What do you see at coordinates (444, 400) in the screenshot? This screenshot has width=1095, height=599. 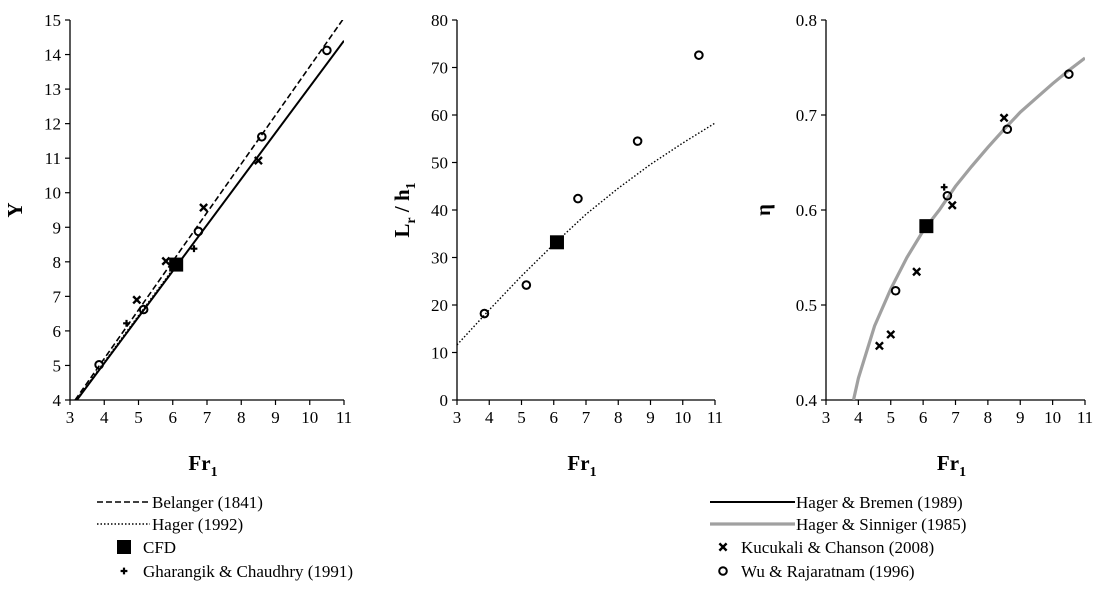 I see `y-tick-label: 0` at bounding box center [444, 400].